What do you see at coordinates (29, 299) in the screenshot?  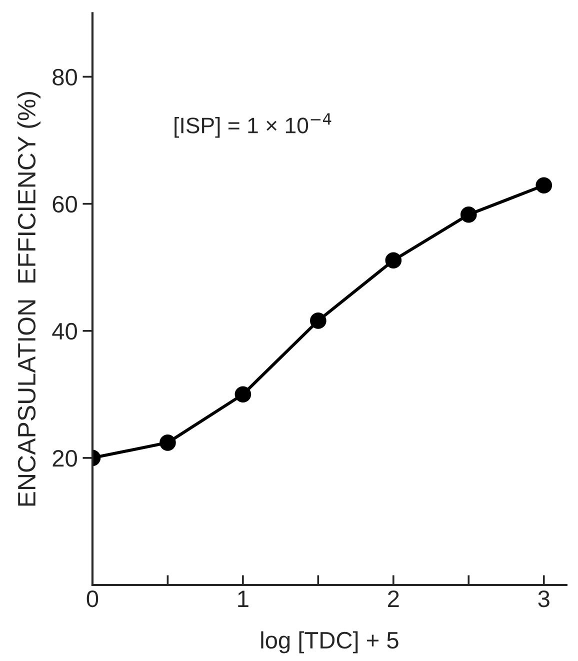 I see `y-axis-title: ENCAPSULATION EFFICIENCY (%)` at bounding box center [29, 299].